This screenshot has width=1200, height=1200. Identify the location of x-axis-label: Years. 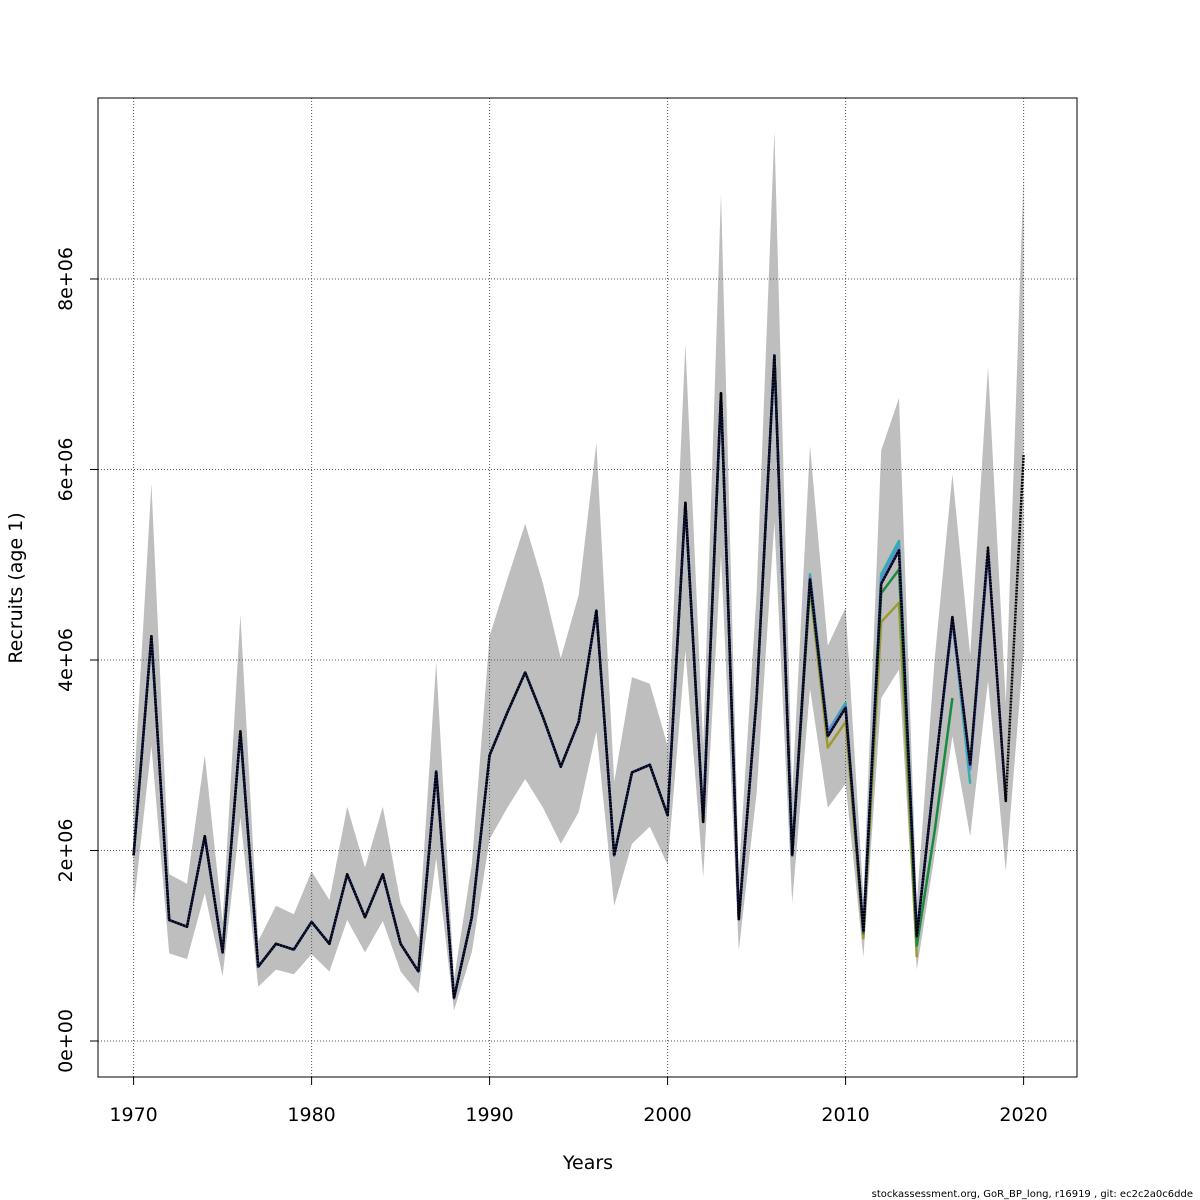
(587, 1163).